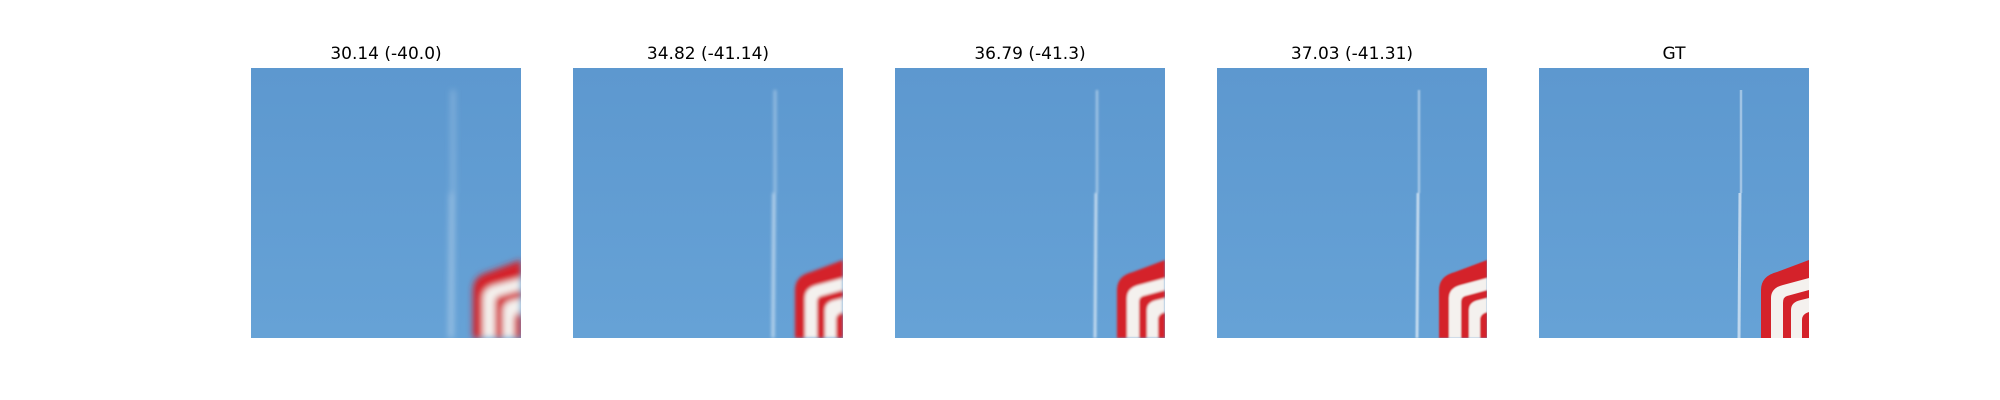 The width and height of the screenshot is (2000, 400). I want to click on panel-title: 36.79 (-41.3), so click(1030, 54).